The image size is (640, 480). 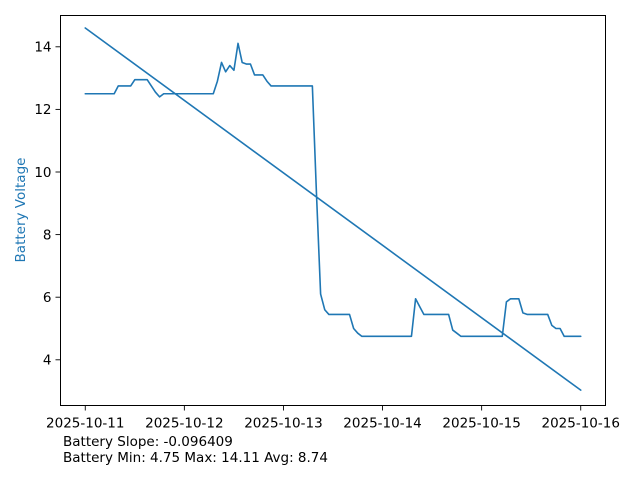 I want to click on y-tick-label: 14, so click(x=42, y=48).